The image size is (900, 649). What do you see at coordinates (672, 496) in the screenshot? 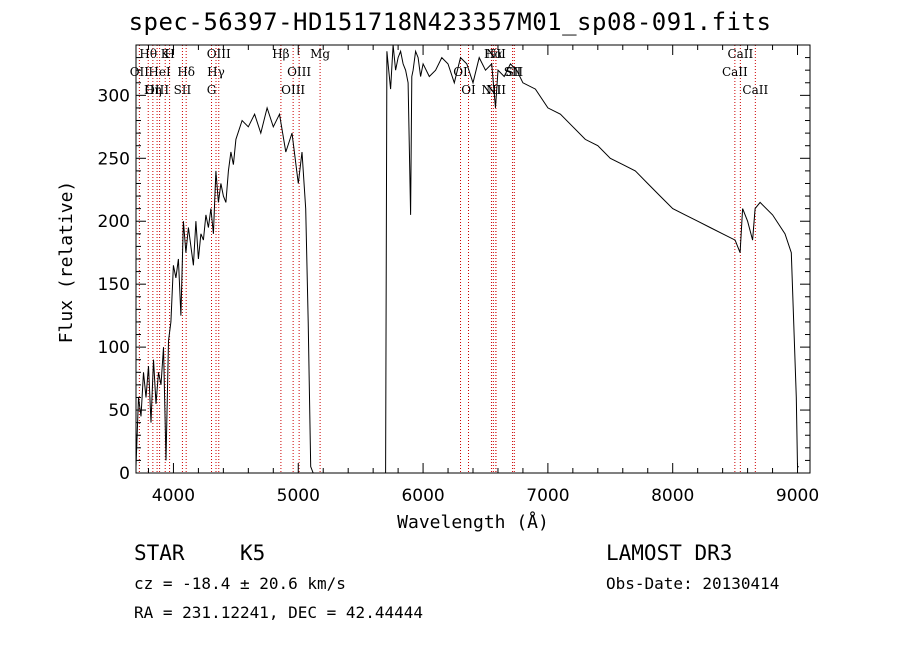
I see `x-tick-label: 8000` at bounding box center [672, 496].